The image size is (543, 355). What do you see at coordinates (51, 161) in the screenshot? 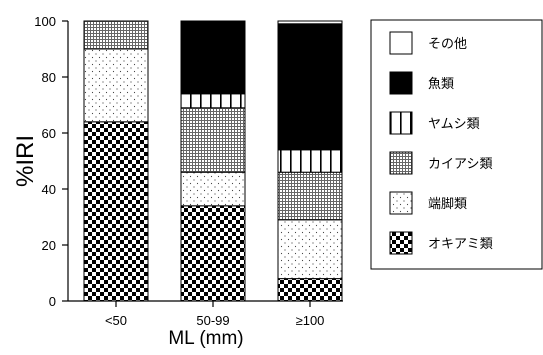
I see `y-axis-ticks: 0 20 40 60 80 100` at bounding box center [51, 161].